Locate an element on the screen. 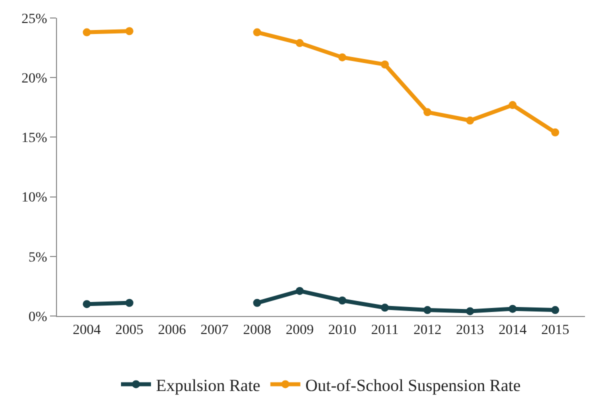  x-tick-label: 2013 is located at coordinates (470, 330).